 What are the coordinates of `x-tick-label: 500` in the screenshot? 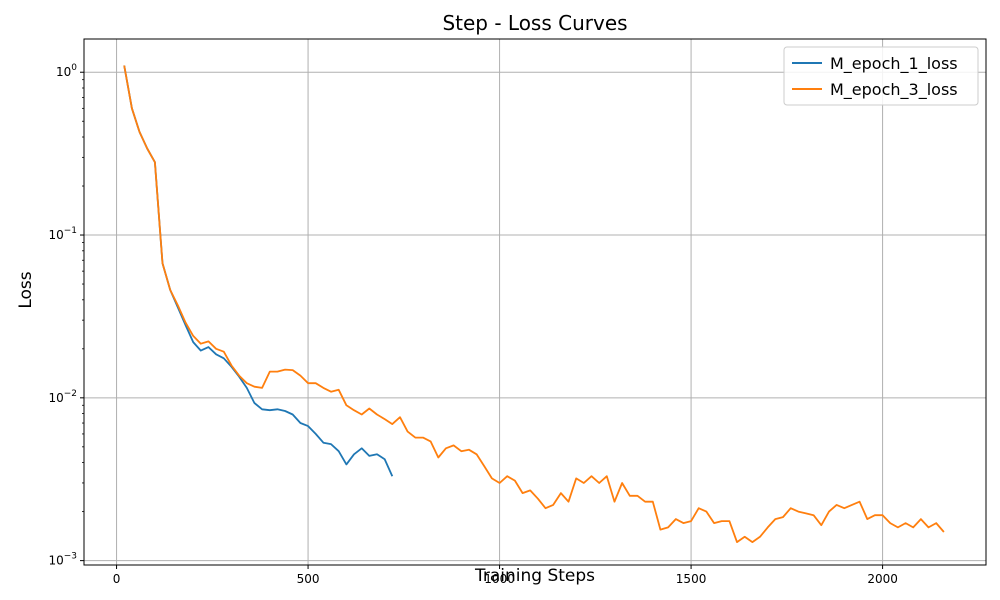 It's located at (308, 579).